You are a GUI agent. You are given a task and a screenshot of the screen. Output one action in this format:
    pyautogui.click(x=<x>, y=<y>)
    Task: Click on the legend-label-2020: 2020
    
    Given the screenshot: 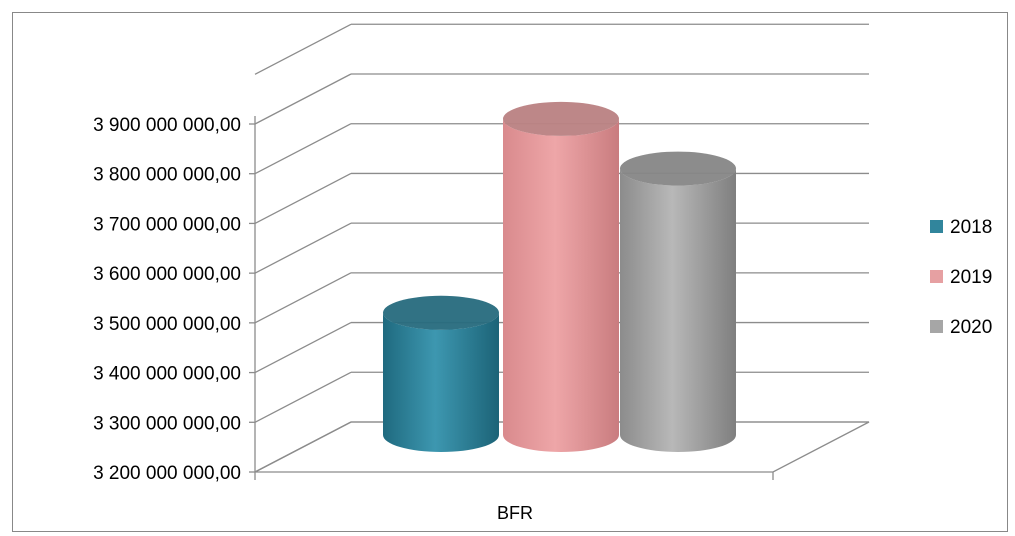 What is the action you would take?
    pyautogui.click(x=971, y=327)
    